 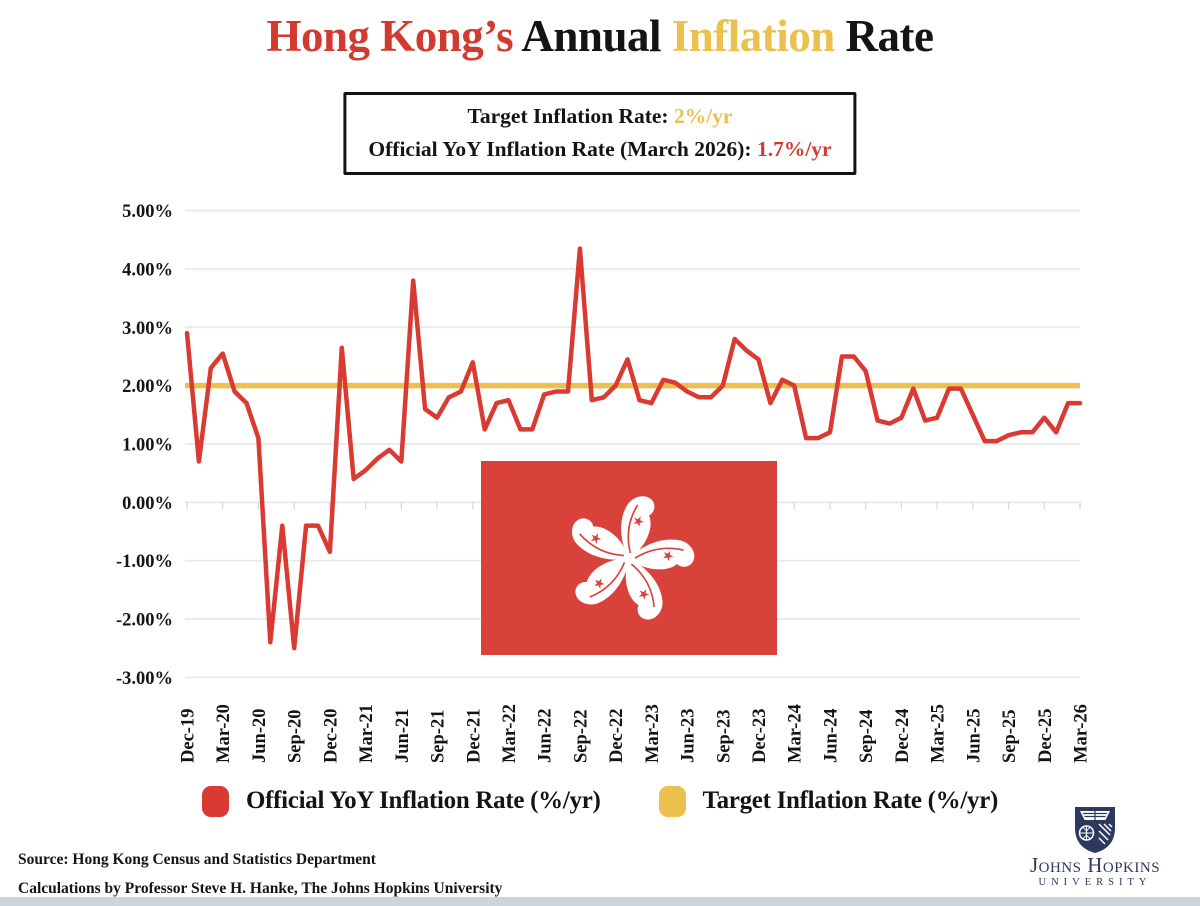 I want to click on x-axis-label: Mar-25, so click(x=939, y=733).